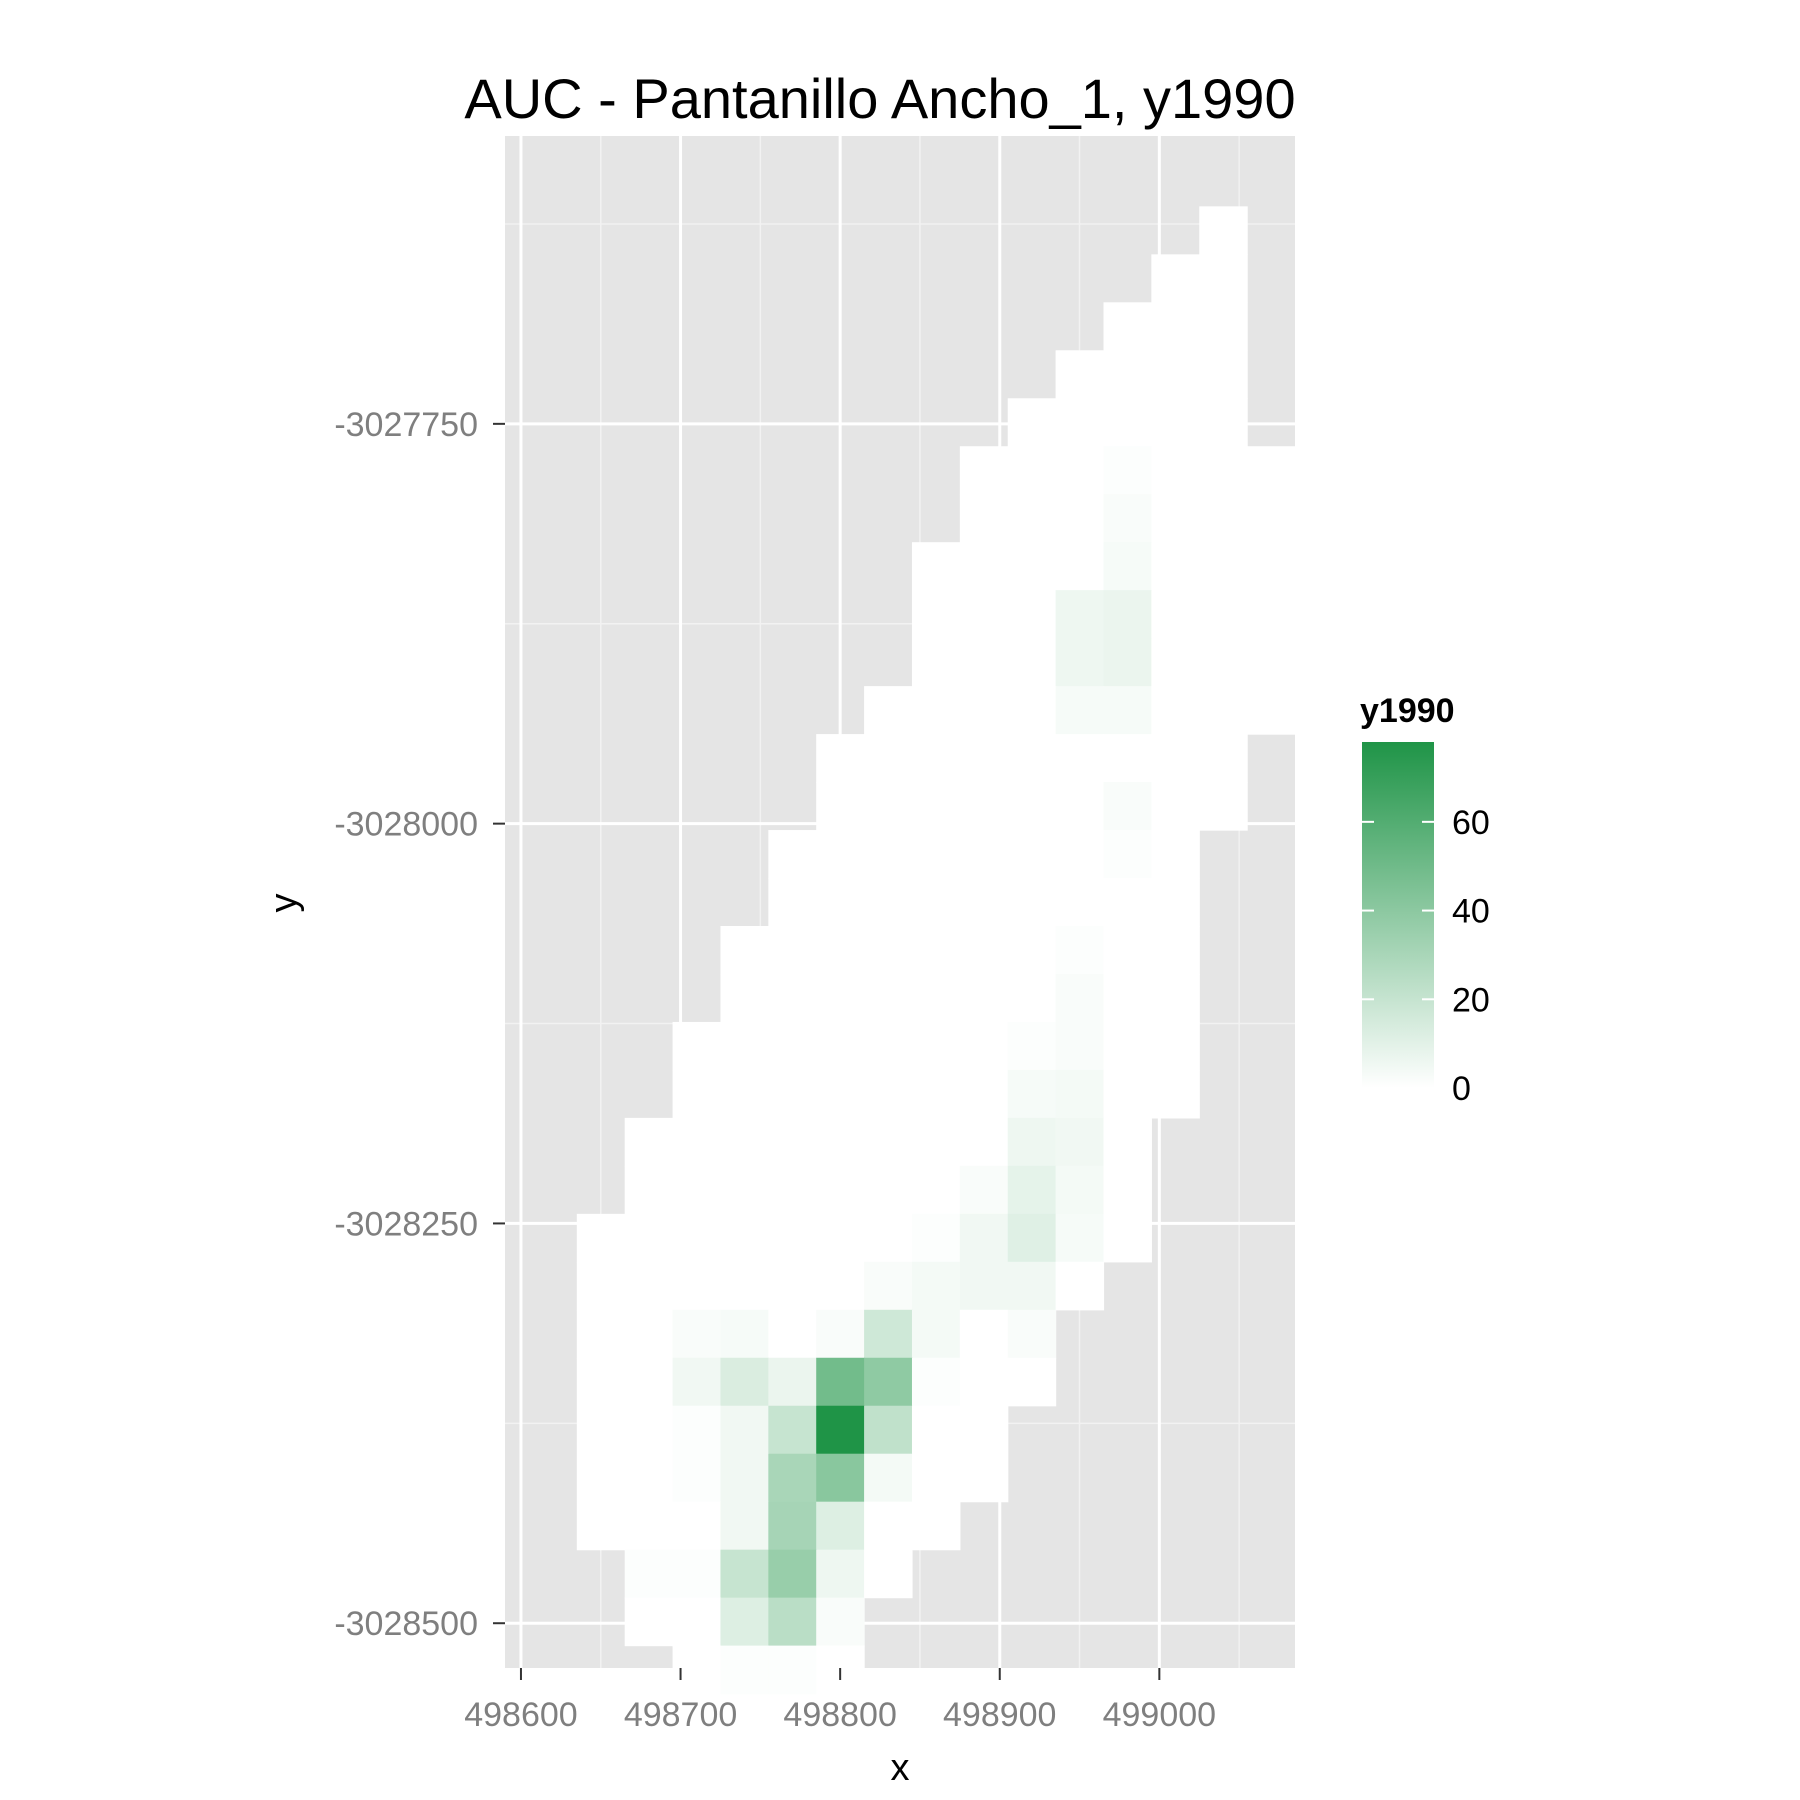  I want to click on legend-title: y1990, so click(1407, 711).